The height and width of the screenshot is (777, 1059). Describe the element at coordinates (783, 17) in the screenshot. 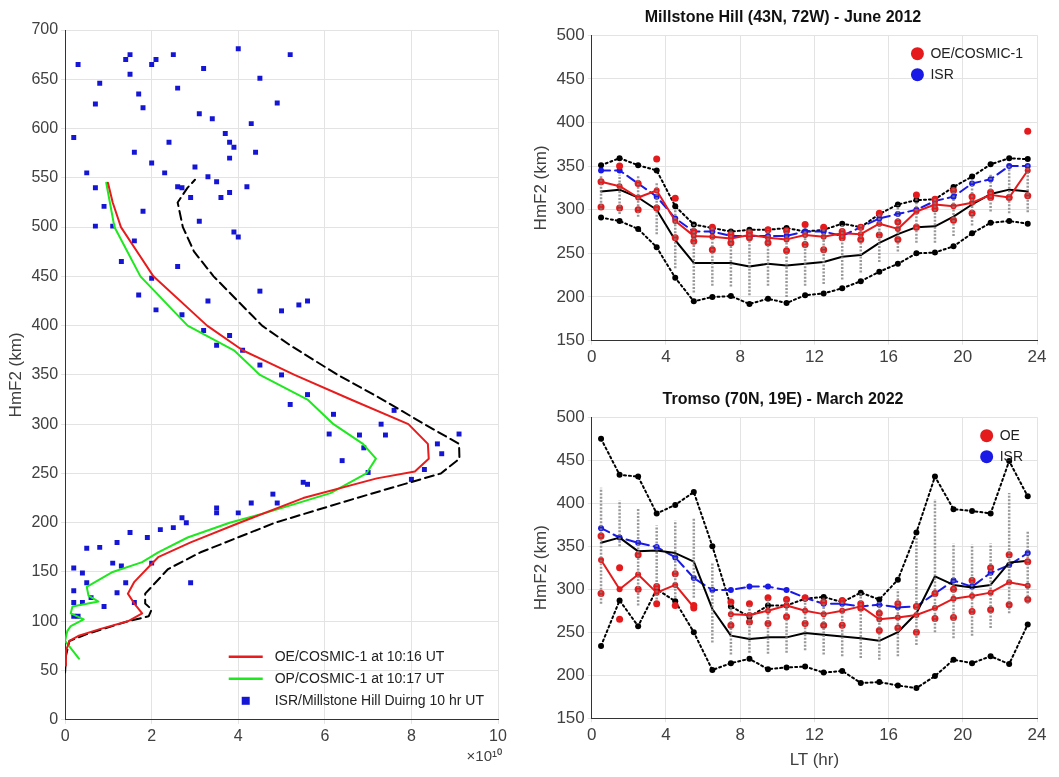

I see `chart-title: Millstone Hill (43N, 72W) - June 2012` at that location.